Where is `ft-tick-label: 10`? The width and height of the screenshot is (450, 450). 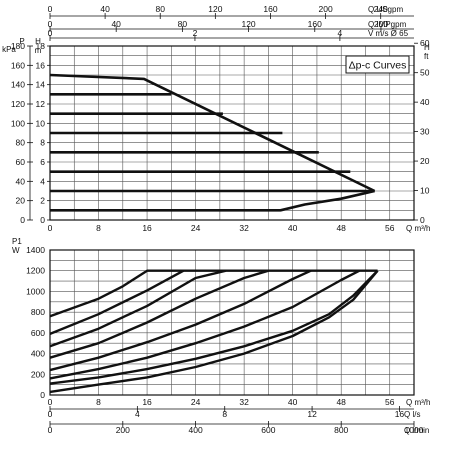
ft-tick-label: 10 is located at coordinates (425, 191).